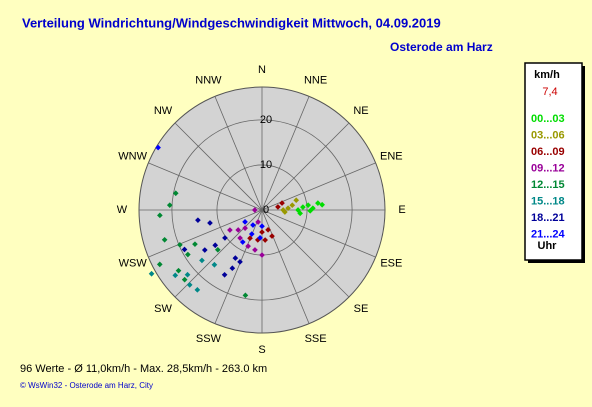  Describe the element at coordinates (548, 218) in the screenshot. I see `legend-entry: 18...21` at that location.